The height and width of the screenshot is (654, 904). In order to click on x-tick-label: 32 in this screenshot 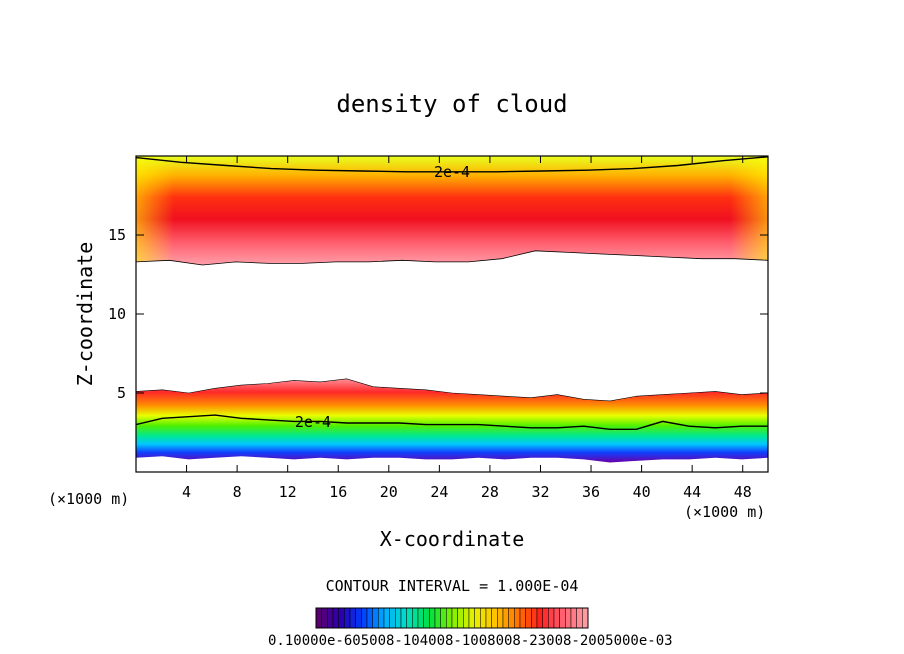, I will do `click(540, 492)`.